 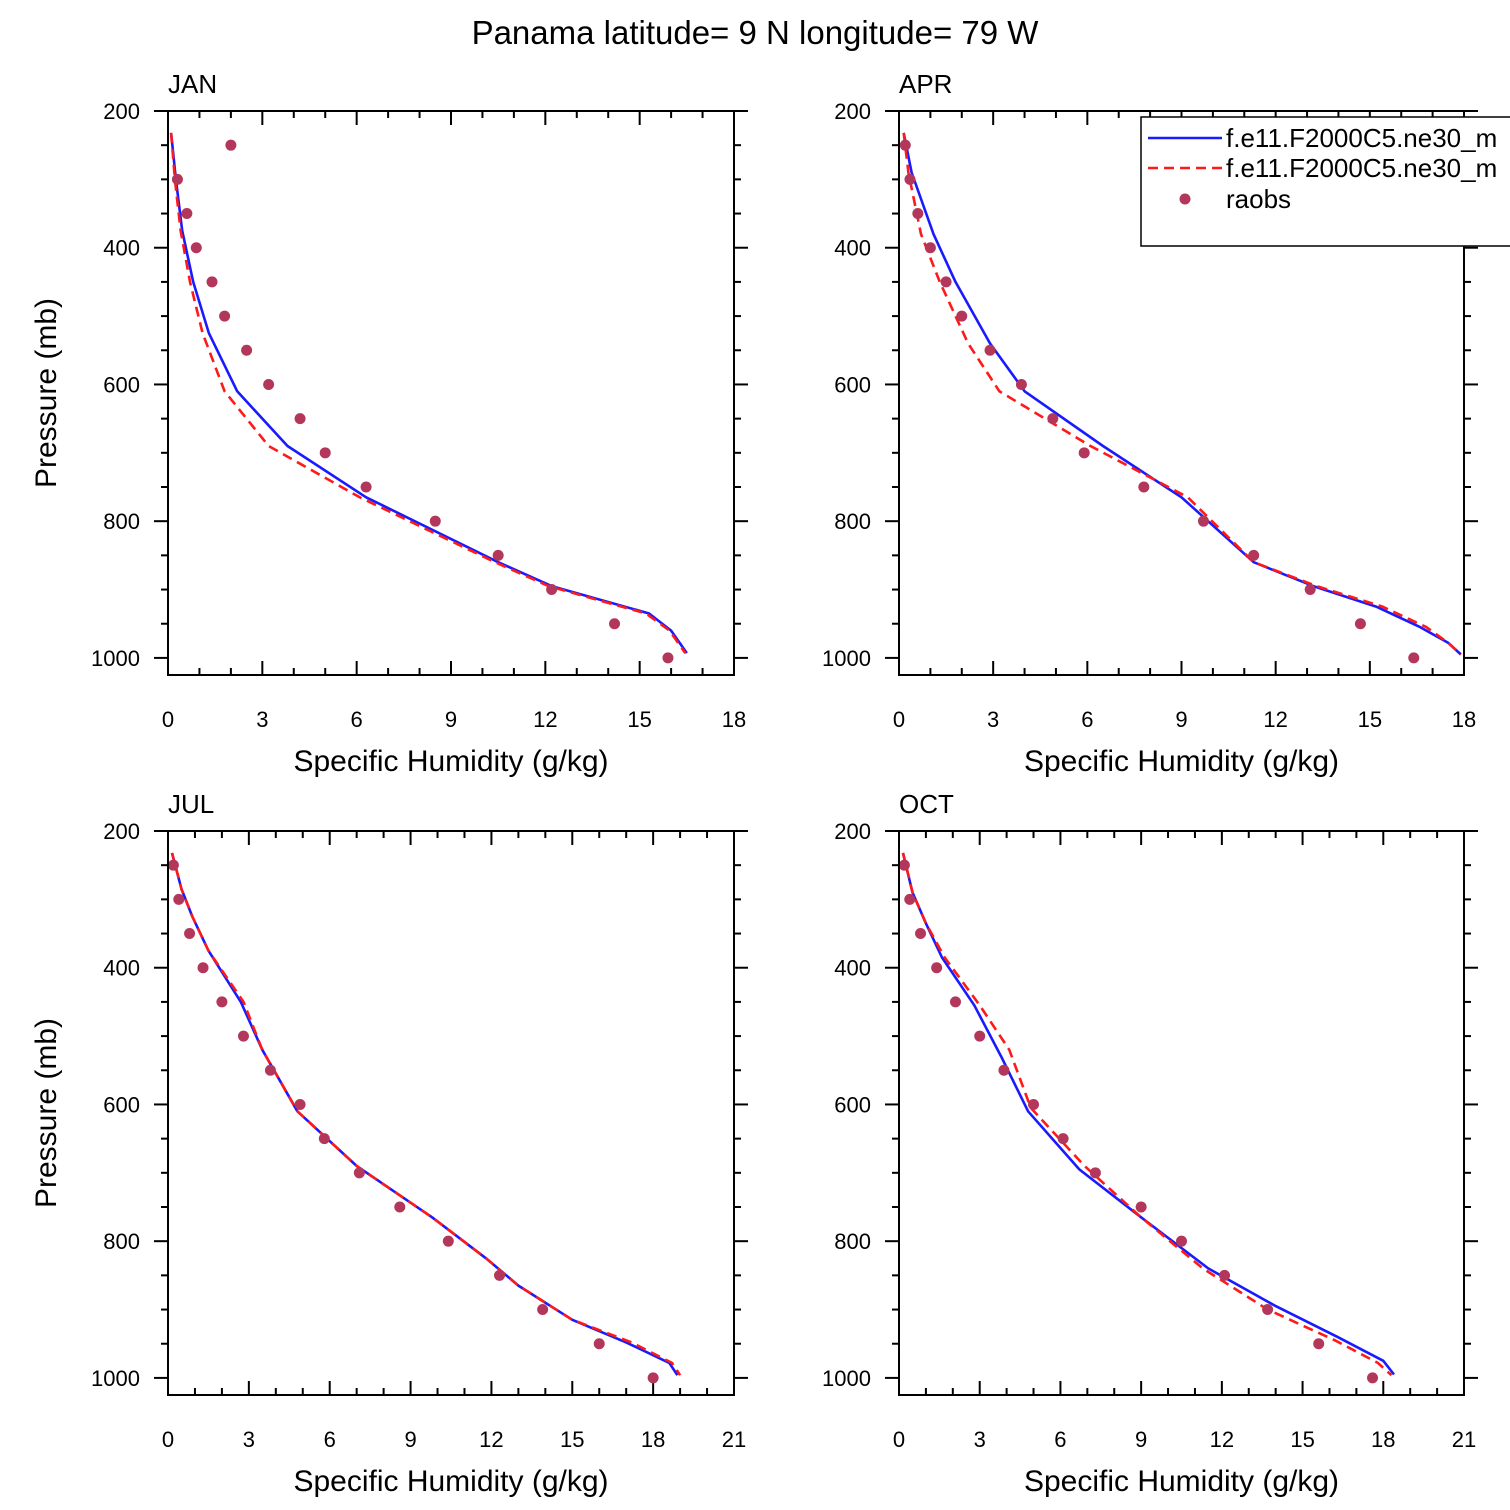 What do you see at coordinates (1185, 199) in the screenshot?
I see `legend-swatch-raobs` at bounding box center [1185, 199].